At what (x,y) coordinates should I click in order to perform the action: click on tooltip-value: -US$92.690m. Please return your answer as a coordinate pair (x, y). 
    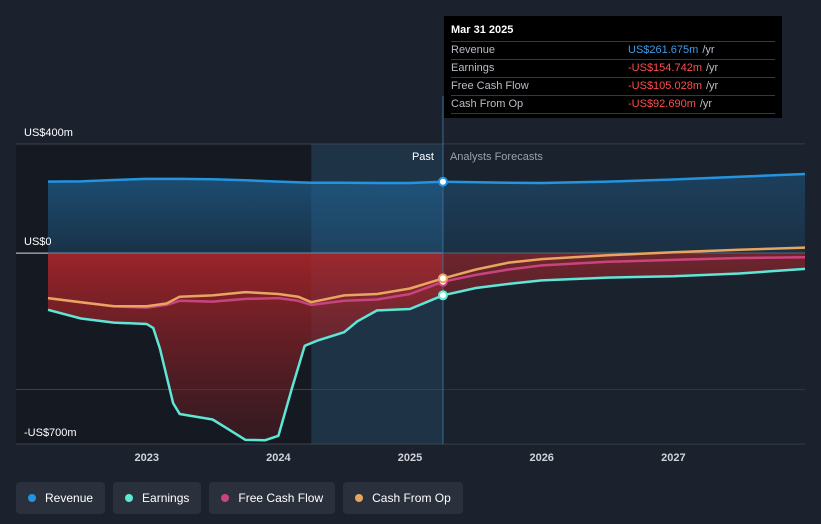
    Looking at the image, I should click on (662, 104).